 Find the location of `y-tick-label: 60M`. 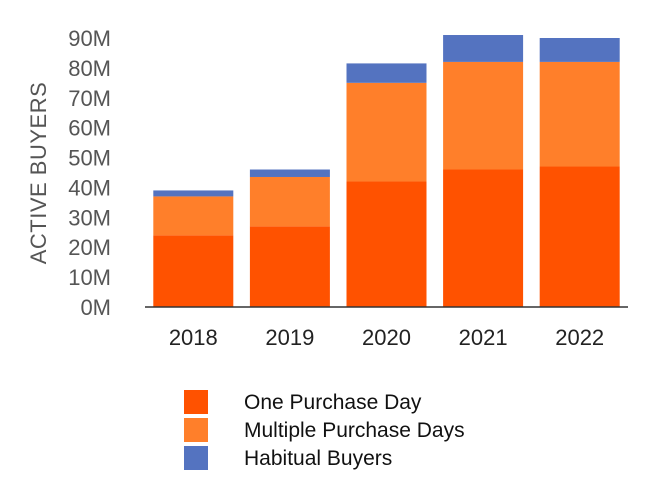

y-tick-label: 60M is located at coordinates (89, 128).